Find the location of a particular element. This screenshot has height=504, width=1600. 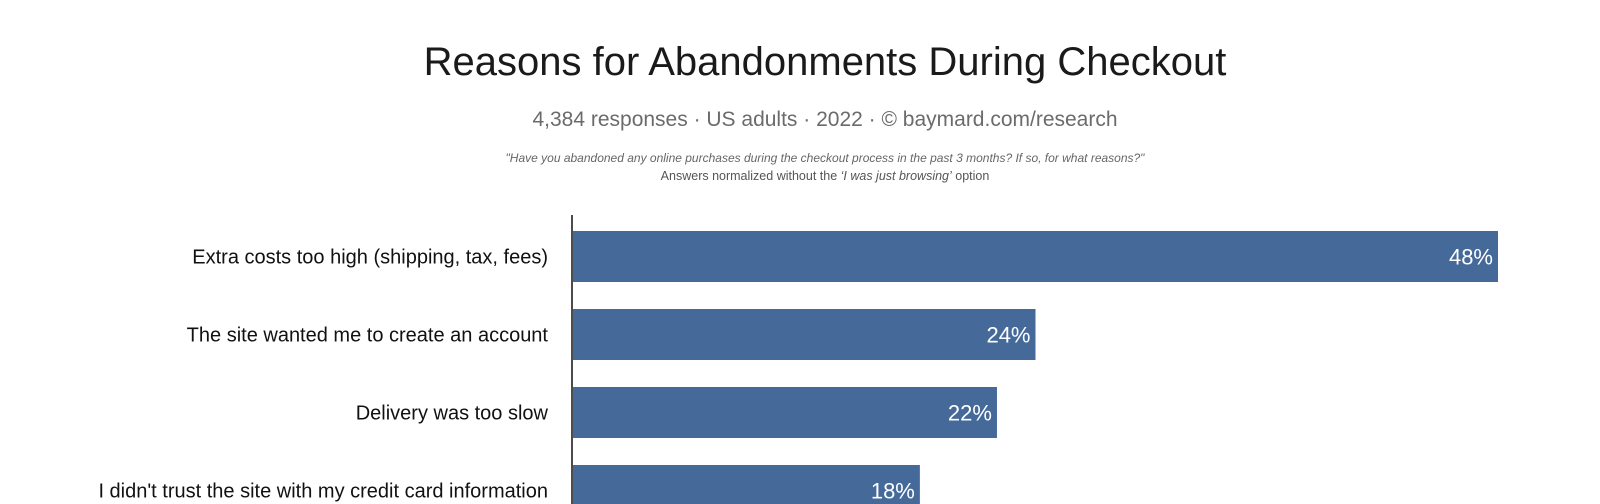

note-prefix: Answers normalized without the is located at coordinates (750, 176).